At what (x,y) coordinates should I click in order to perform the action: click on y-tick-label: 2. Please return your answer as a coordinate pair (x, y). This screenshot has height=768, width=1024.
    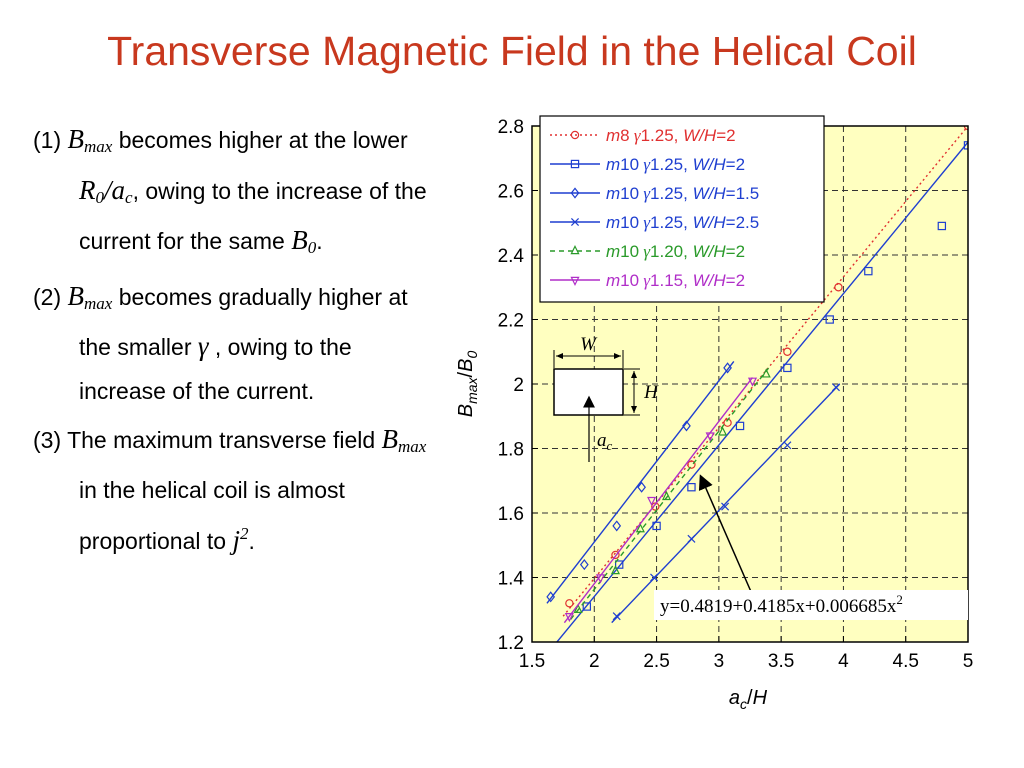
    Looking at the image, I should click on (518, 385).